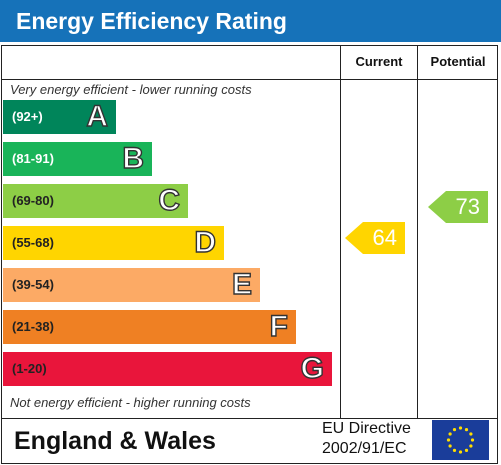 This screenshot has width=501, height=465. I want to click on footer-country: England & Wales, so click(115, 441).